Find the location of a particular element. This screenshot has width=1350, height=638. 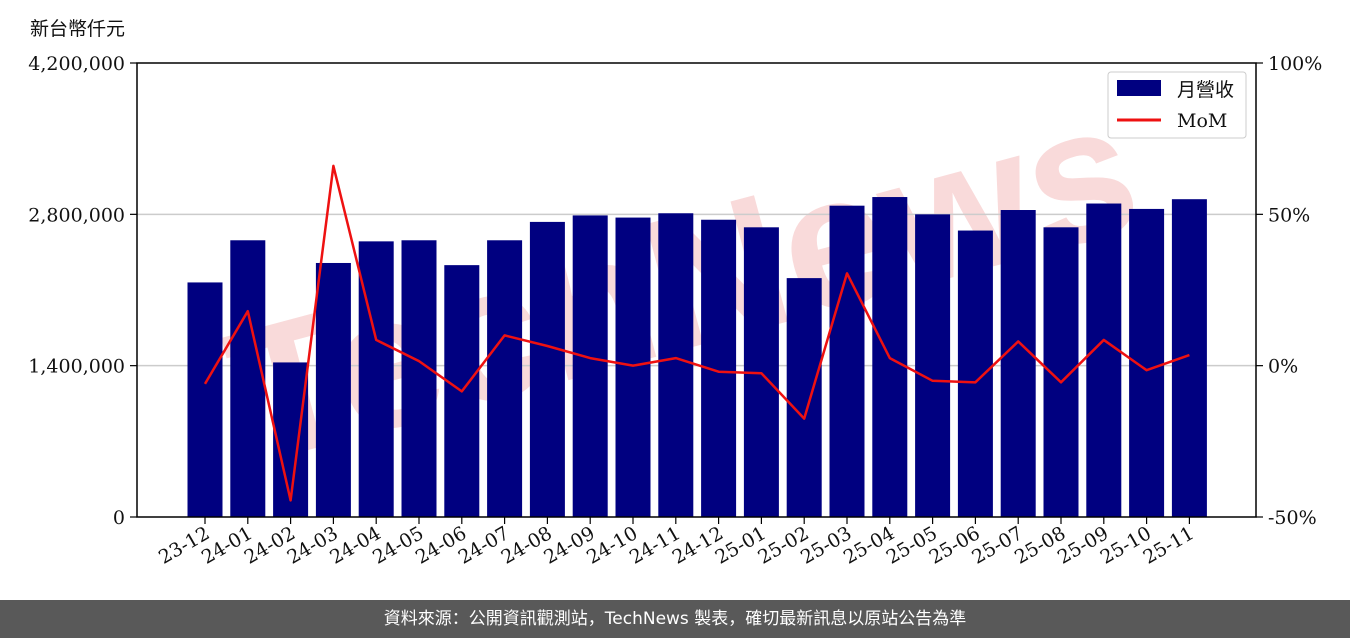

y-right-tick-label: 100% is located at coordinates (1295, 64).